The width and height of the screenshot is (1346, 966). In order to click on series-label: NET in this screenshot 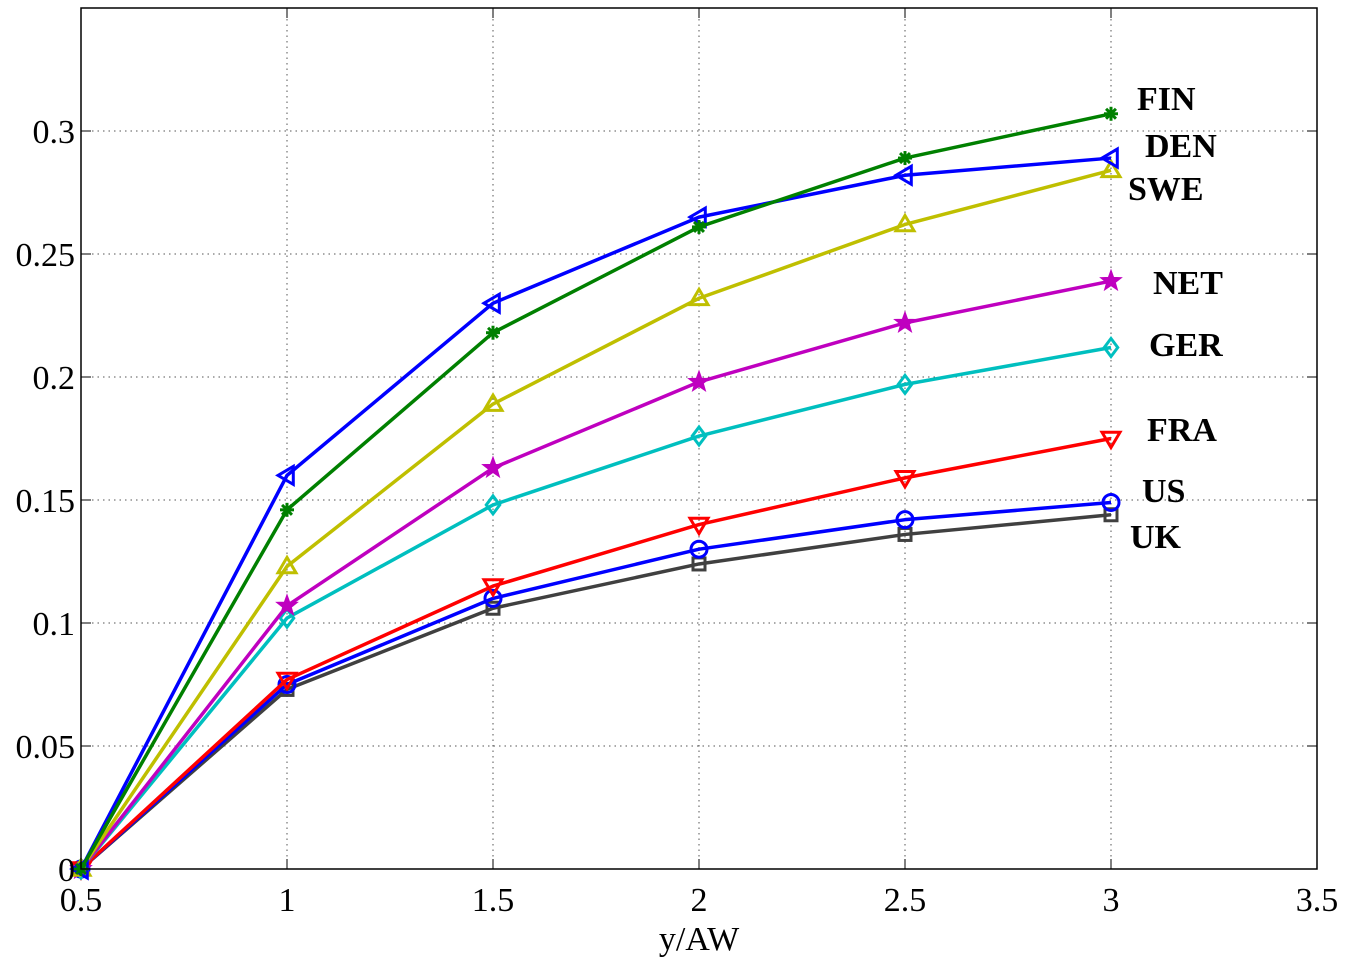, I will do `click(1188, 283)`.